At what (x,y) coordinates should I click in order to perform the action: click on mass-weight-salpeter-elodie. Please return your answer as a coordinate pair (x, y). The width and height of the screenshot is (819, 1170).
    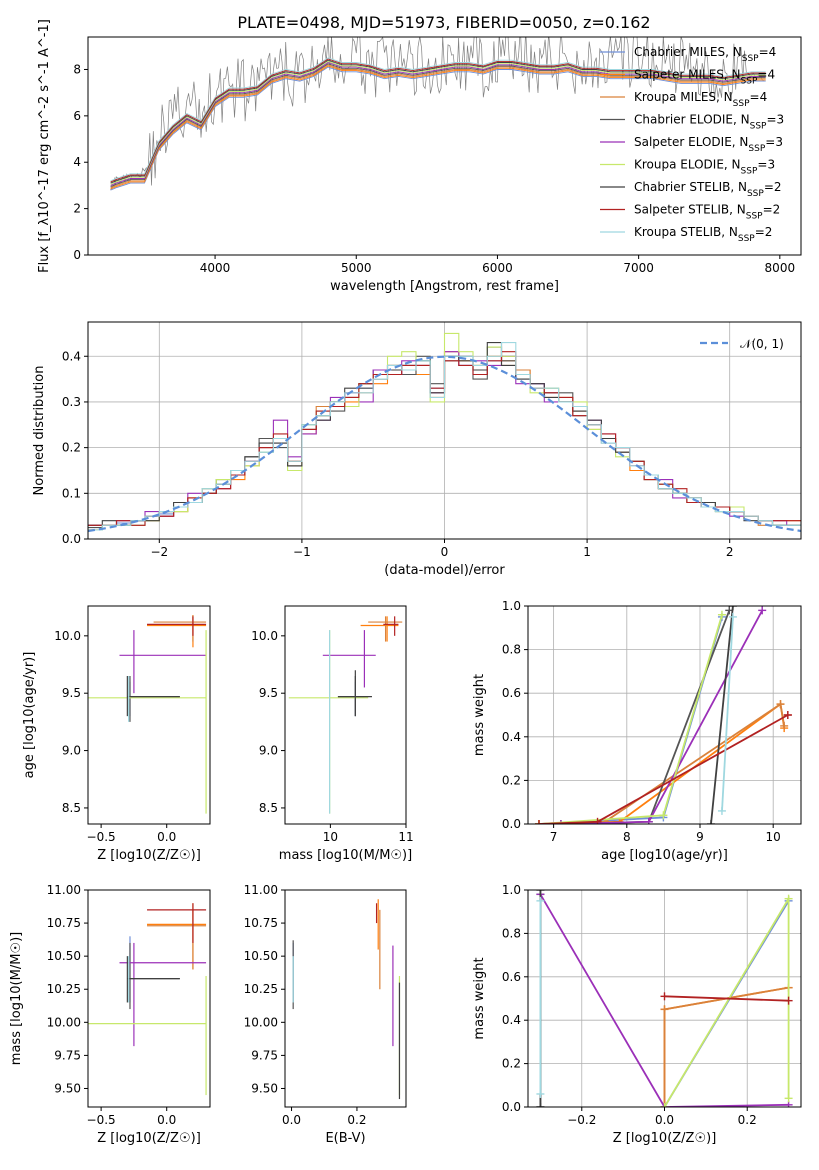
    Looking at the image, I should click on (664, 1000).